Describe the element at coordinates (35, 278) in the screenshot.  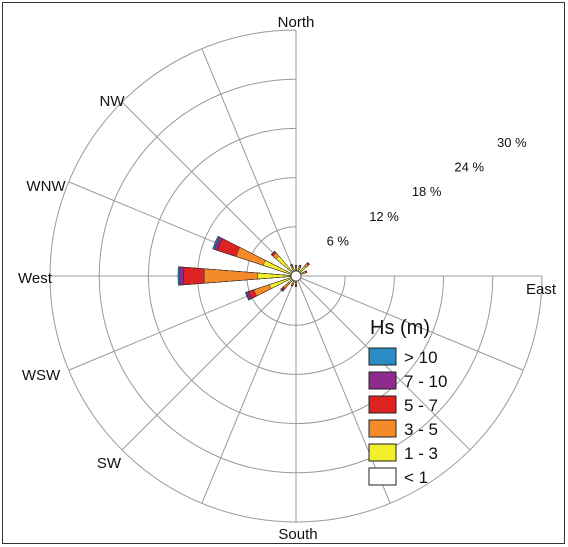
I see `direction-label: West` at that location.